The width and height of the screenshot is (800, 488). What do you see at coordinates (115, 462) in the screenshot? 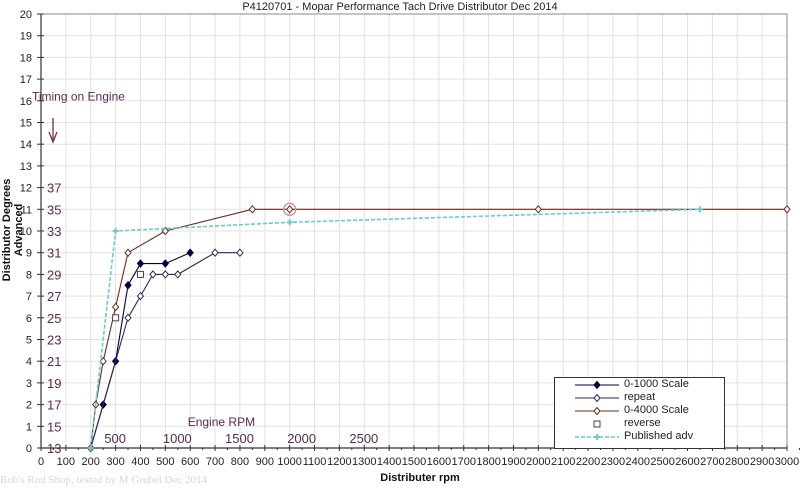
I see `svg-text: 300` at bounding box center [115, 462].